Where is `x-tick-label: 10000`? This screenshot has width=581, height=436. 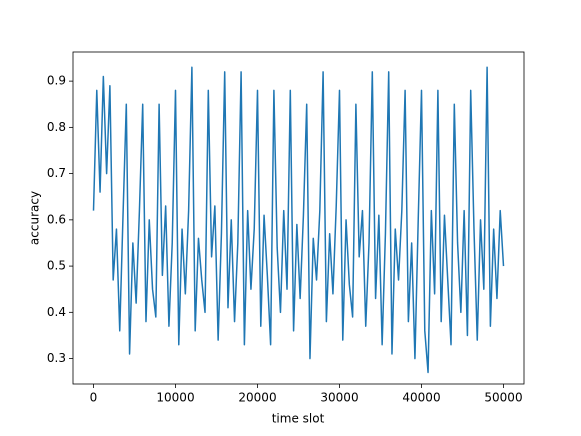
x-tick-label: 10000 is located at coordinates (175, 398).